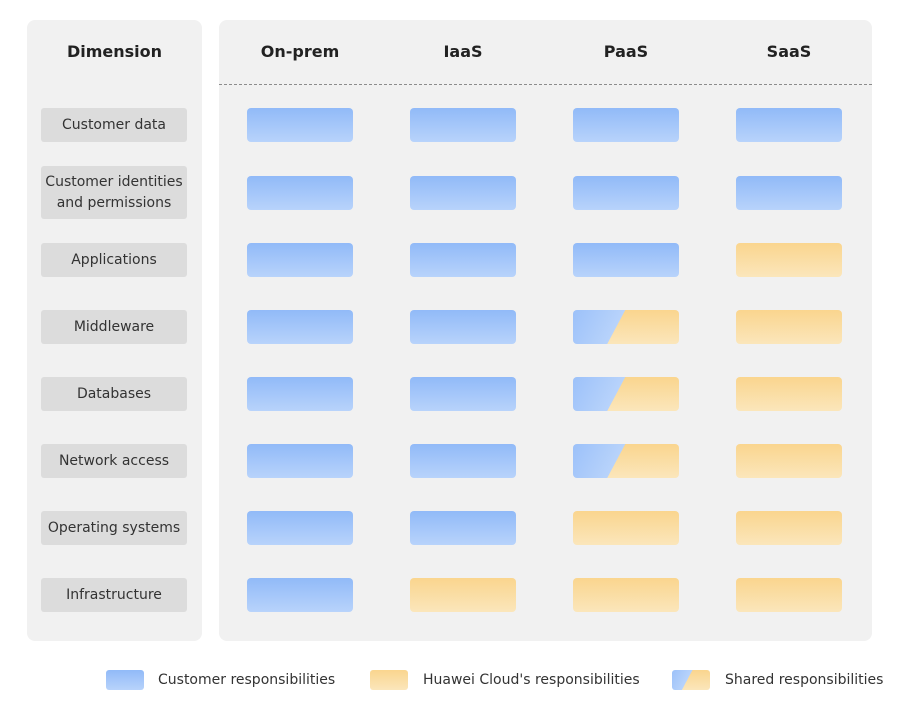 The image size is (900, 719). Describe the element at coordinates (626, 51) in the screenshot. I see `column-header-paas: PaaS` at that location.